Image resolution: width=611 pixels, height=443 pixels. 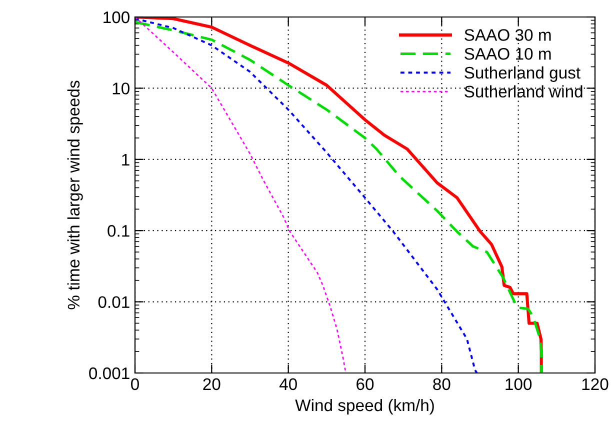 I want to click on y-tick-label: 0.001, so click(x=109, y=373).